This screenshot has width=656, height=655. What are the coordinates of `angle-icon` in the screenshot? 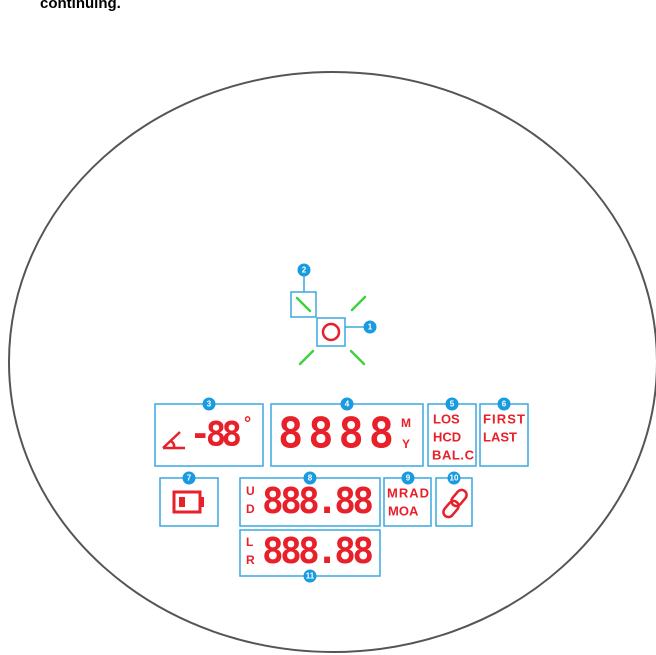 It's located at (173, 440).